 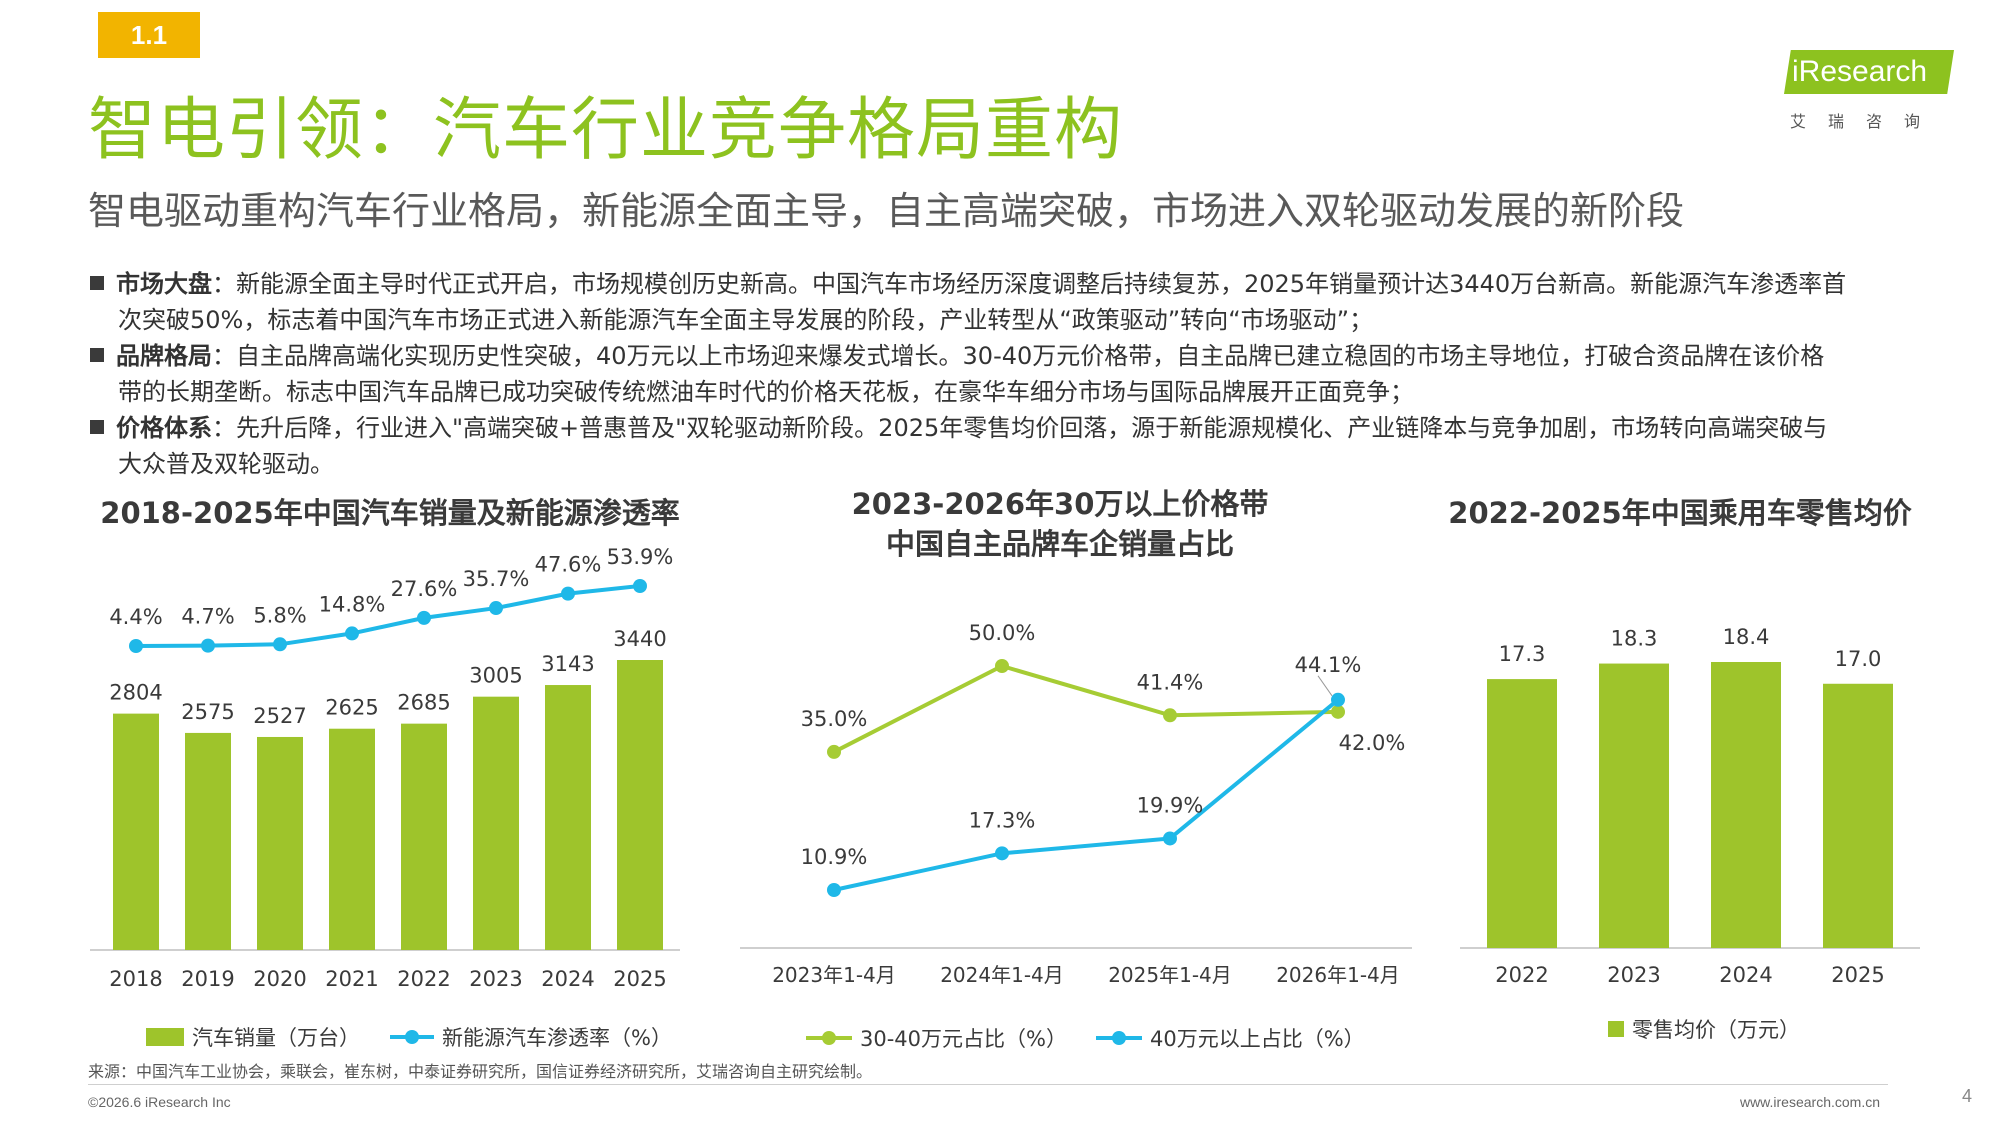 I want to click on chart2-series-line, so click(x=1086, y=708).